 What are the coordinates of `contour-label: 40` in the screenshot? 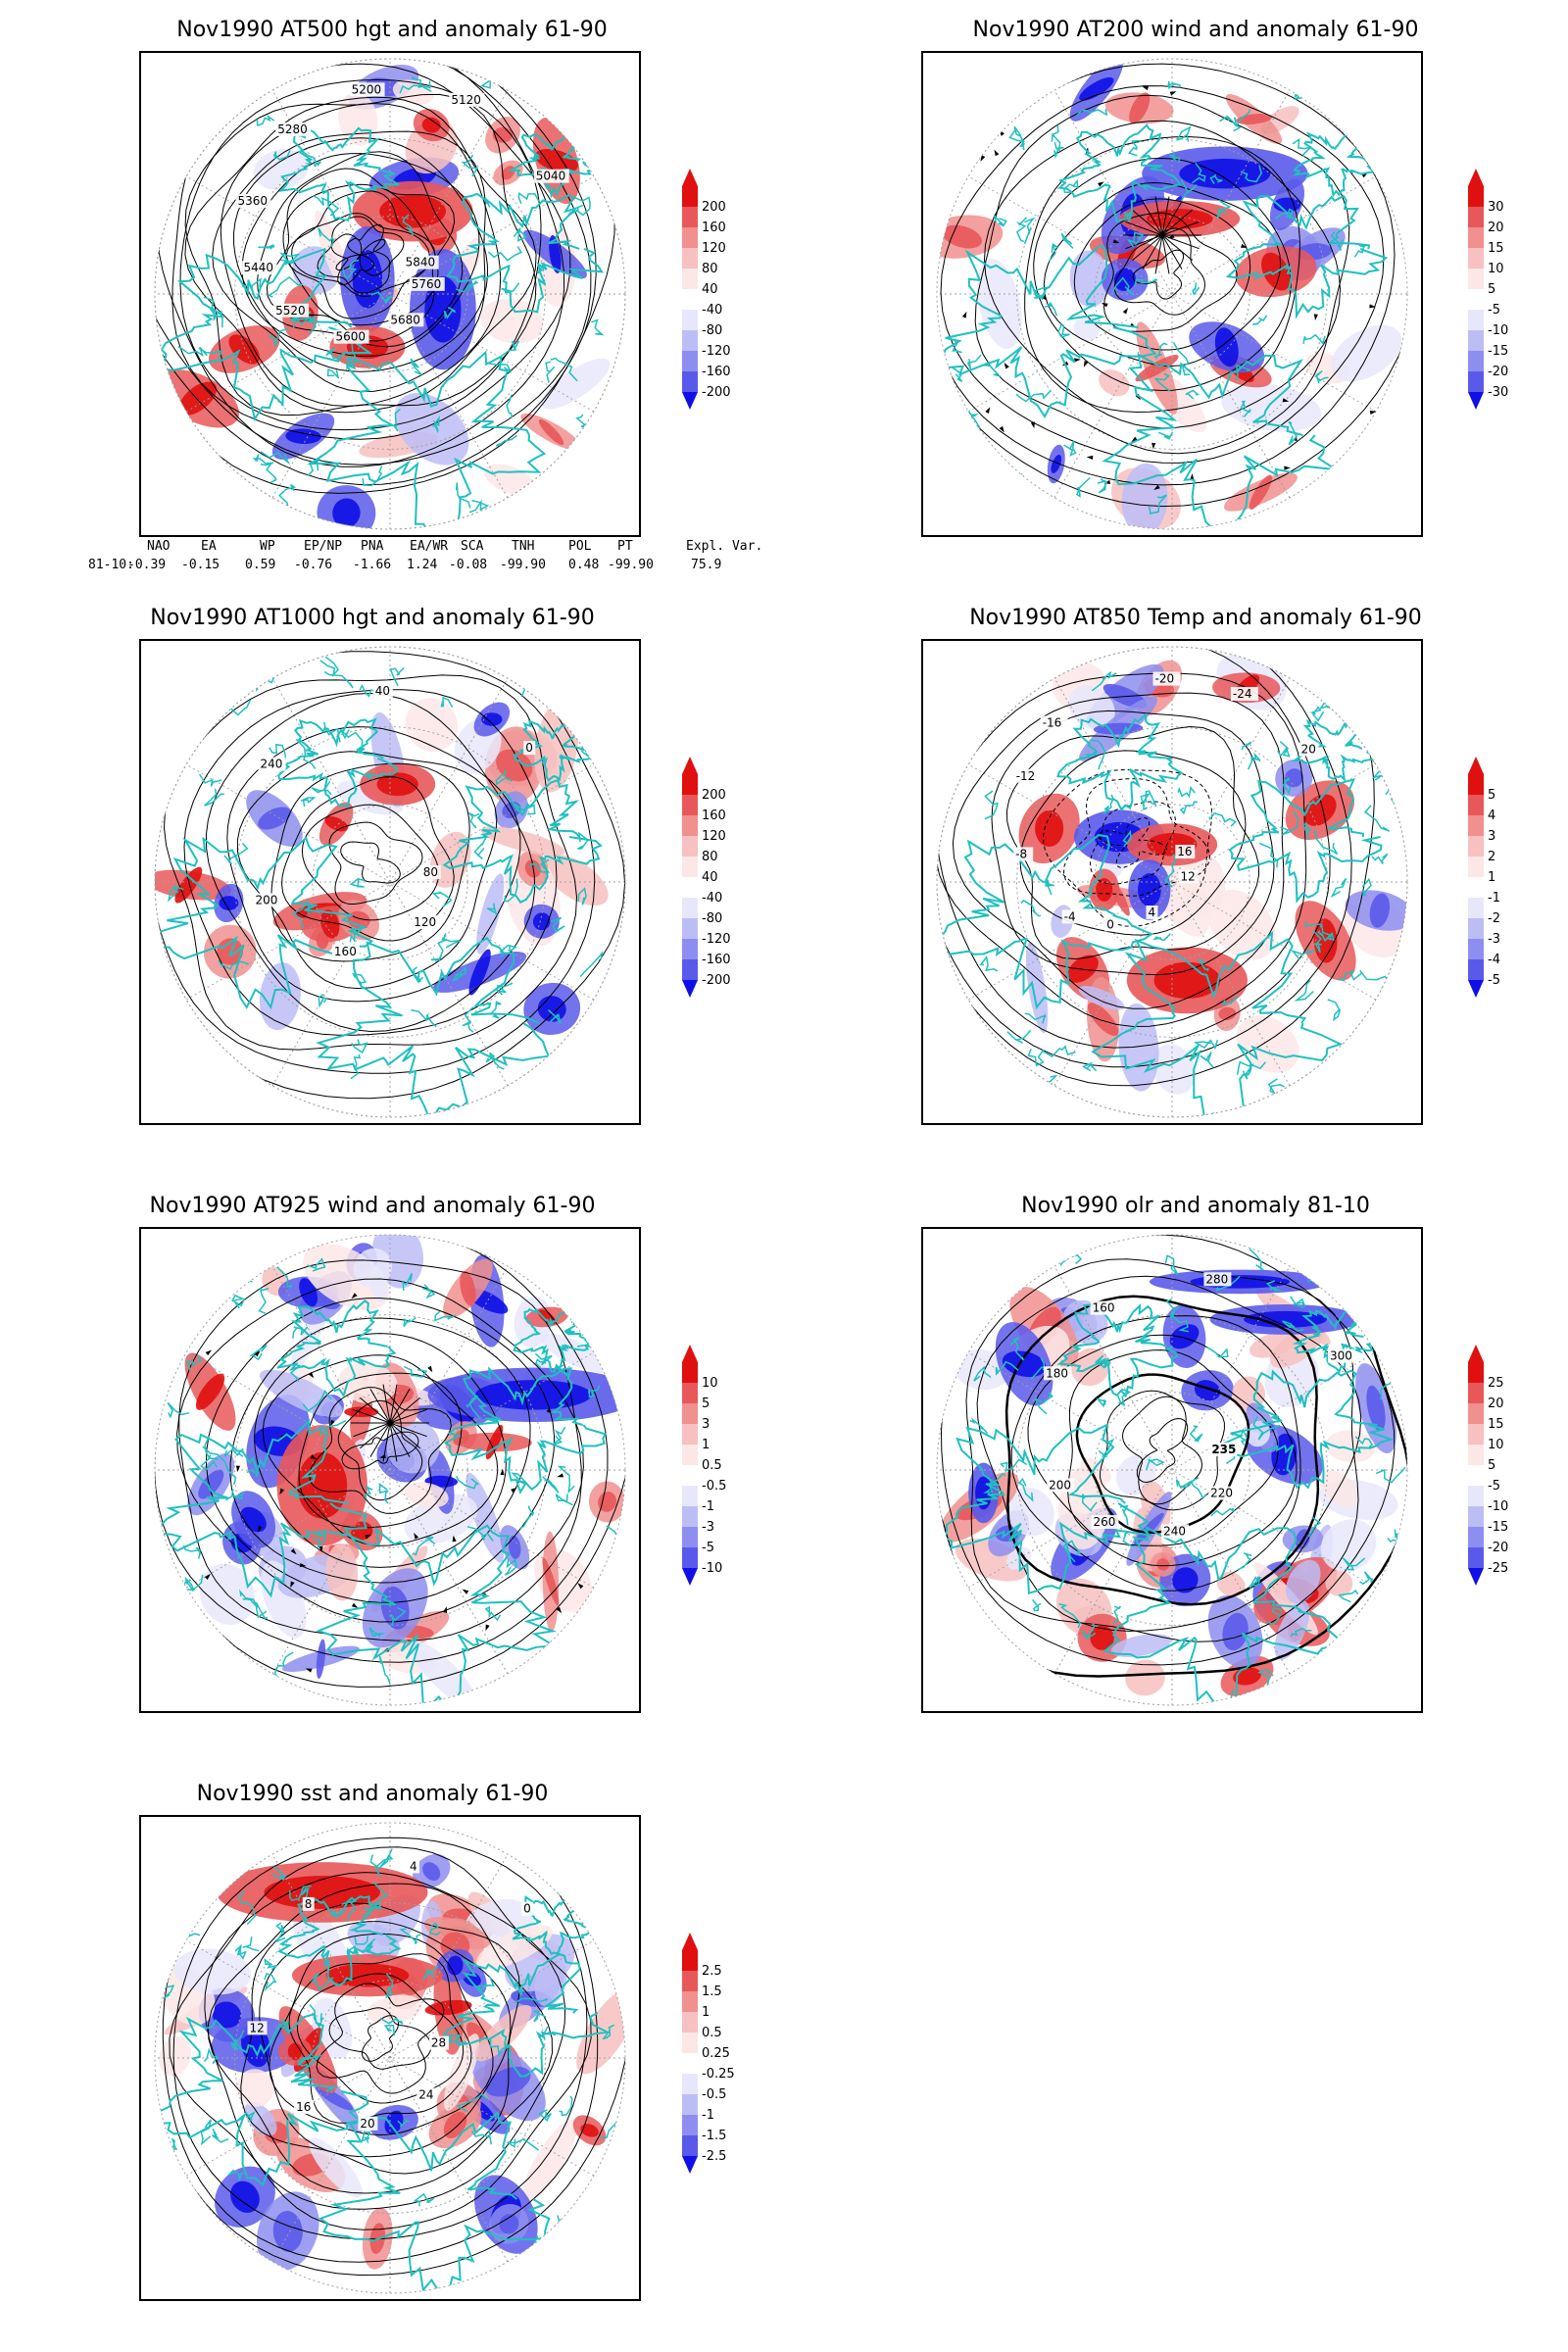 It's located at (382, 691).